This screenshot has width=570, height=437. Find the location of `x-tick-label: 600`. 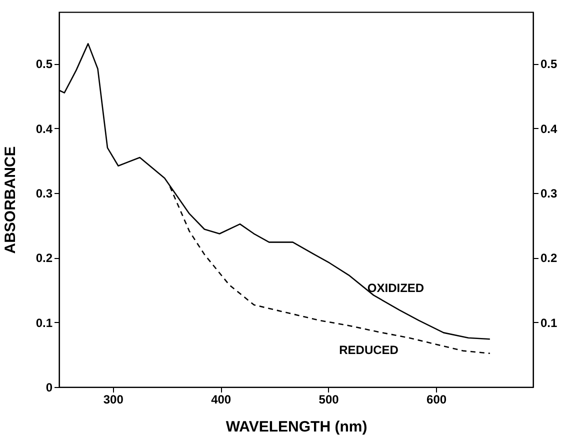

x-tick-label: 600 is located at coordinates (436, 399).